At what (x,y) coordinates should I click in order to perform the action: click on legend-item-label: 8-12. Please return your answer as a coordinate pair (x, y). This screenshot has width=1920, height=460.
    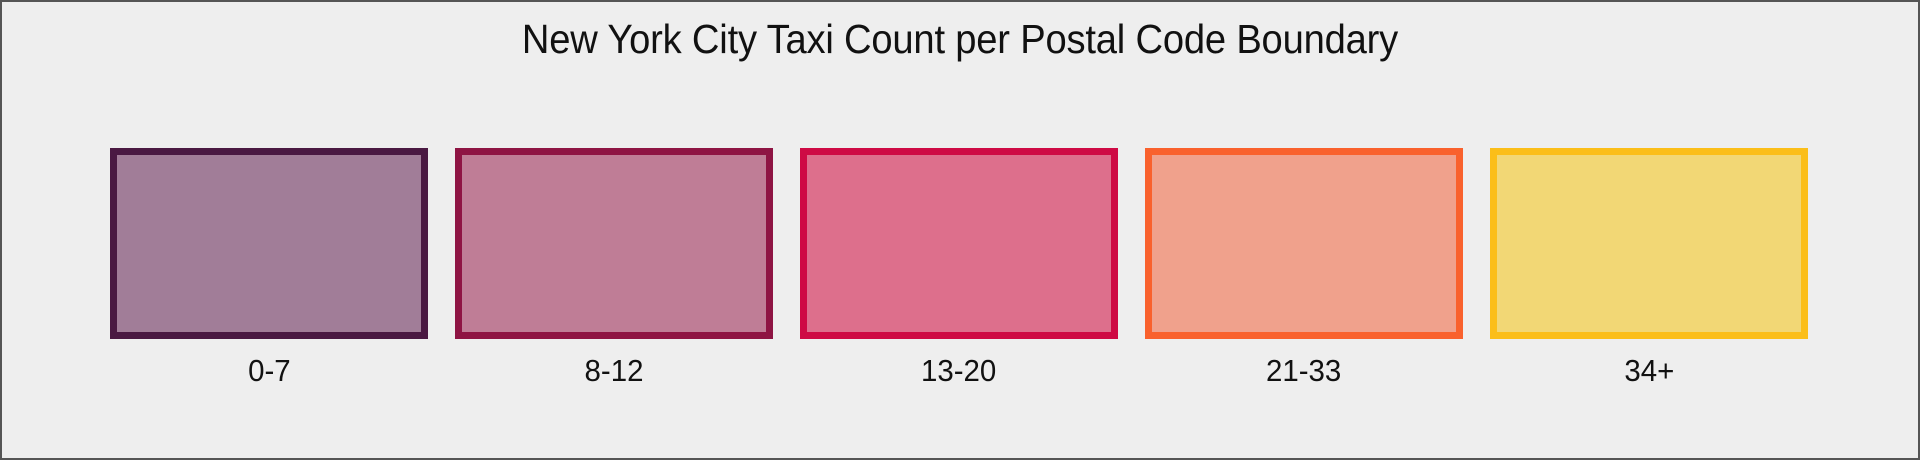
    Looking at the image, I should click on (614, 370).